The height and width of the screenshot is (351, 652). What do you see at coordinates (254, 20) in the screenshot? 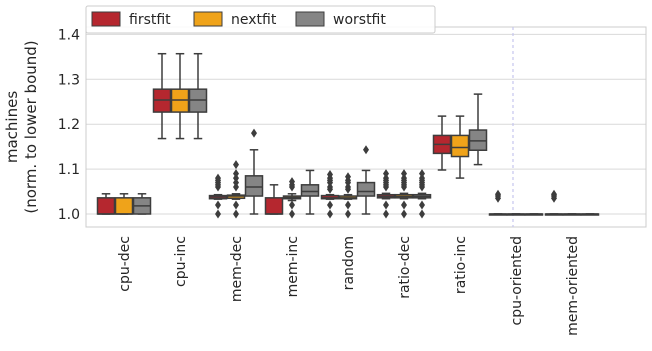
I see `legend-label-nextfit: nextfit` at bounding box center [254, 20].